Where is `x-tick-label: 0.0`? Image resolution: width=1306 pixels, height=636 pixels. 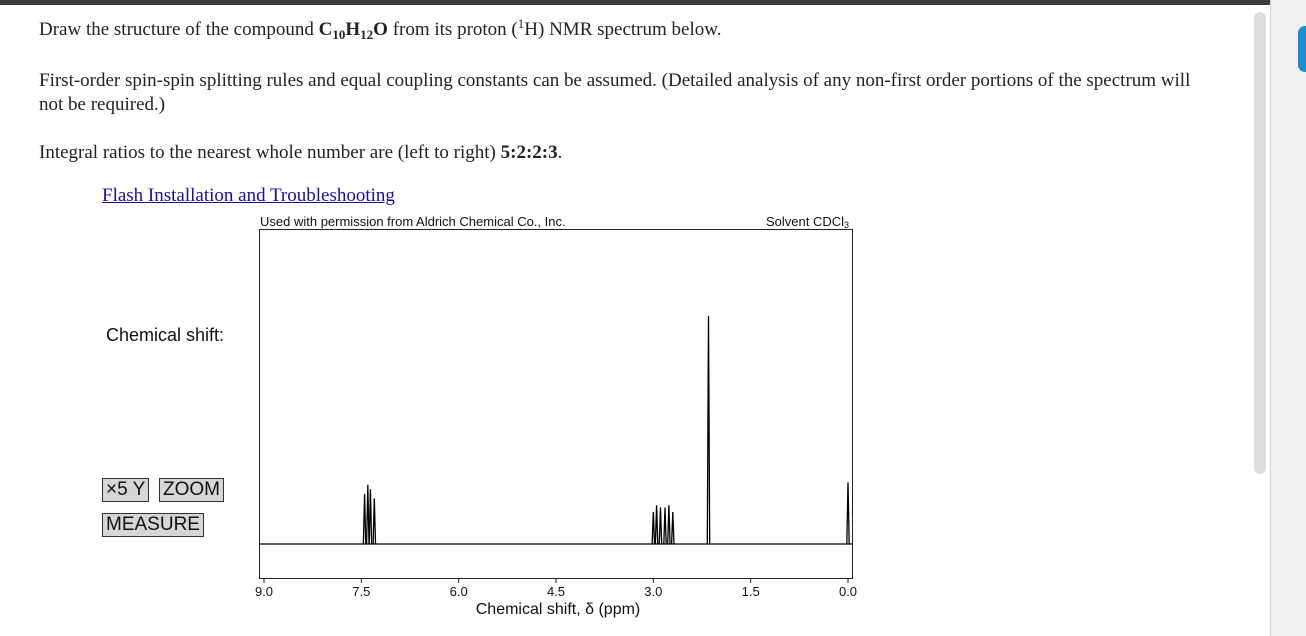 x-tick-label: 0.0 is located at coordinates (848, 591).